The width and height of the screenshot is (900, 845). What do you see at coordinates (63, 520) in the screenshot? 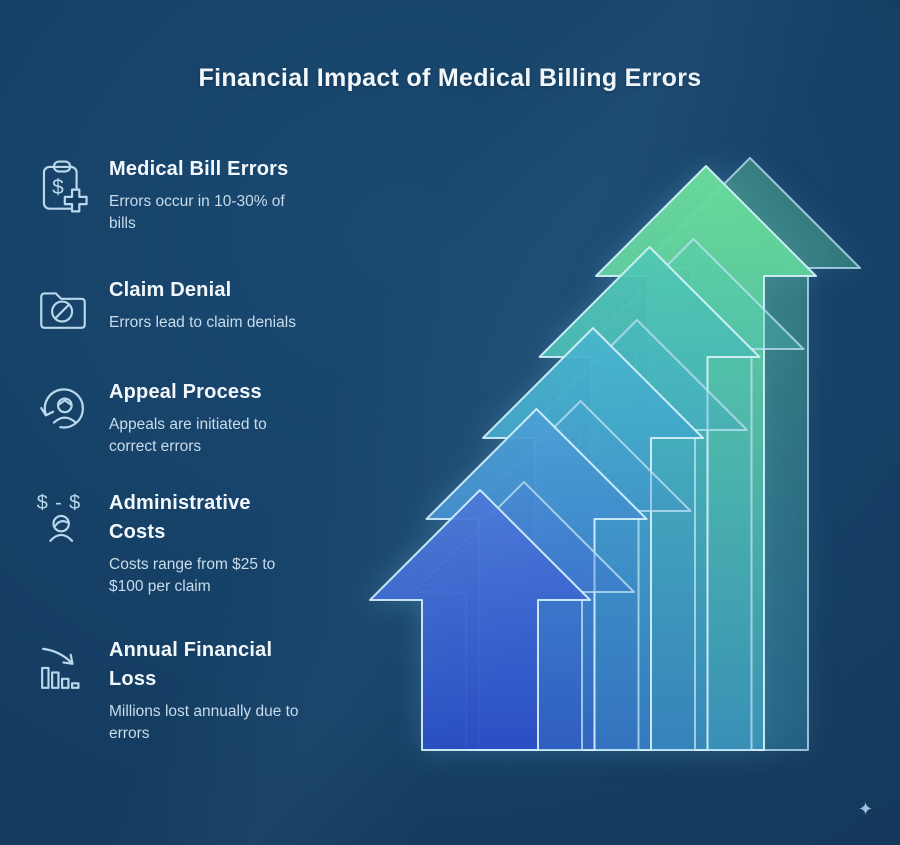
I see `admin-cost-person-icon: $ - $` at bounding box center [63, 520].